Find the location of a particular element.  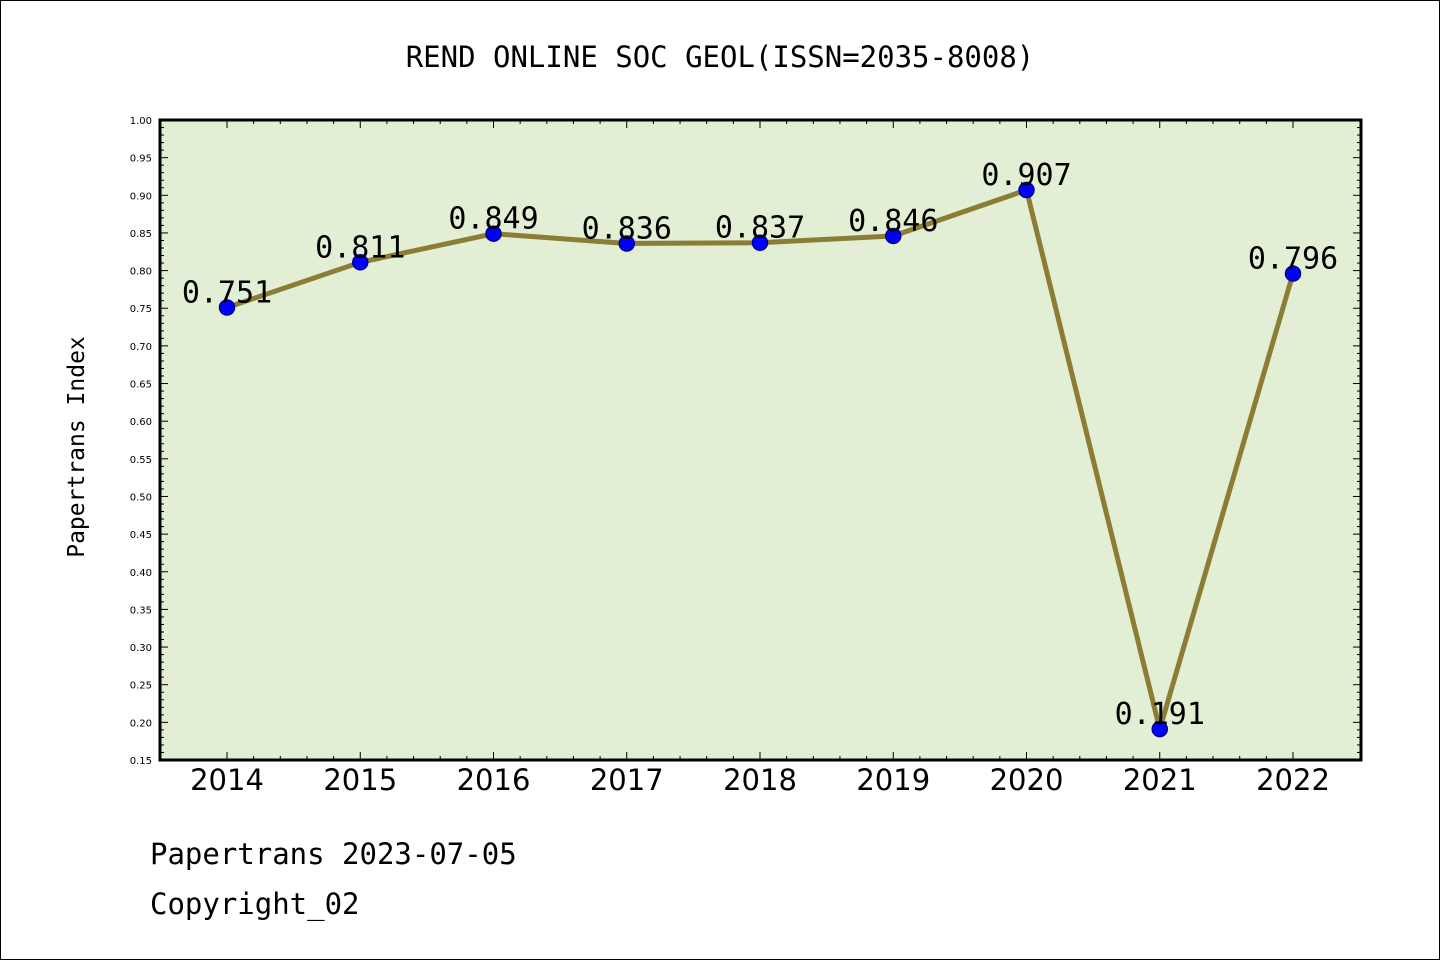

data-point-label: 0.849 is located at coordinates (493, 219).